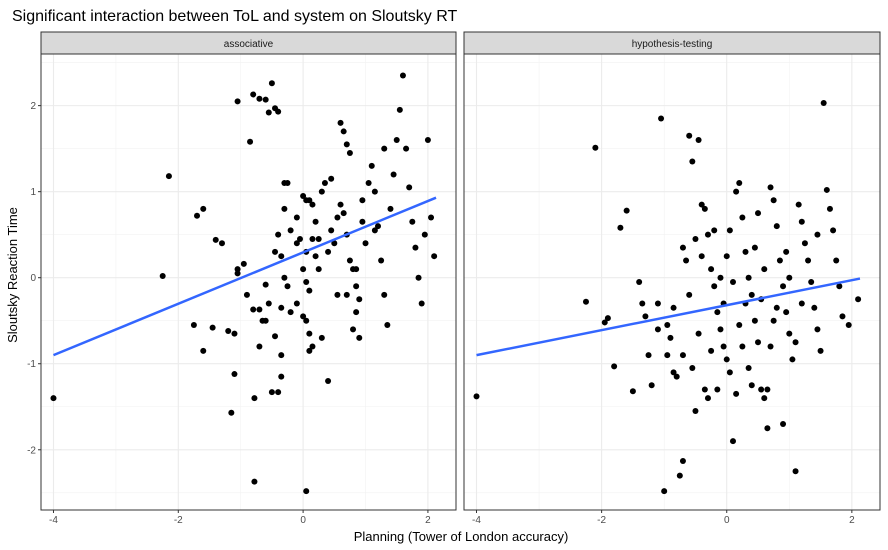 The image size is (888, 550). Describe the element at coordinates (31, 364) in the screenshot. I see `y-tick-label: -1` at that location.